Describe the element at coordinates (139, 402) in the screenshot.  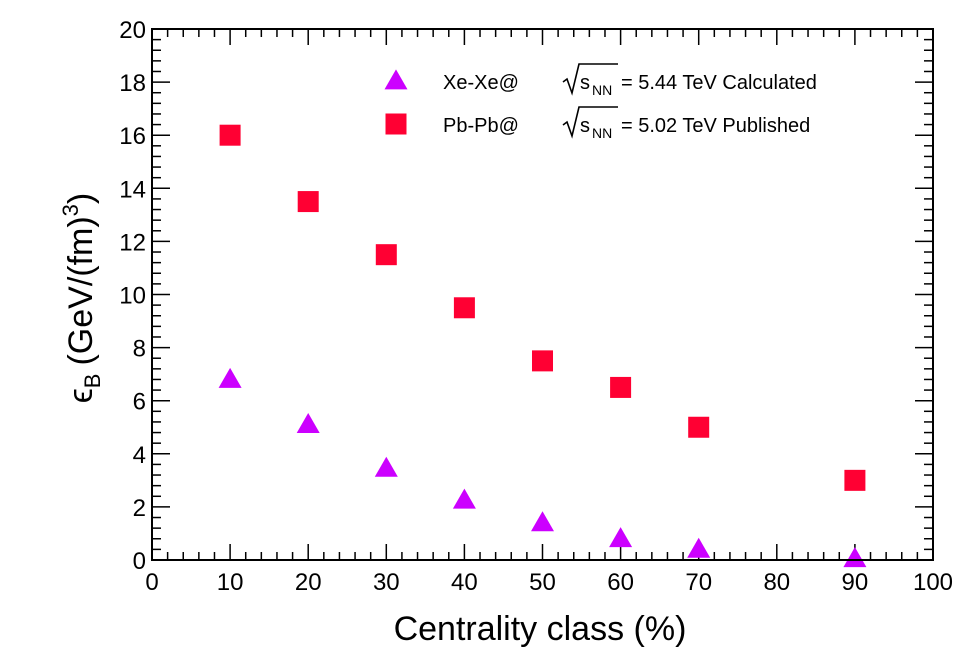
I see `y-tick-label: 6` at that location.